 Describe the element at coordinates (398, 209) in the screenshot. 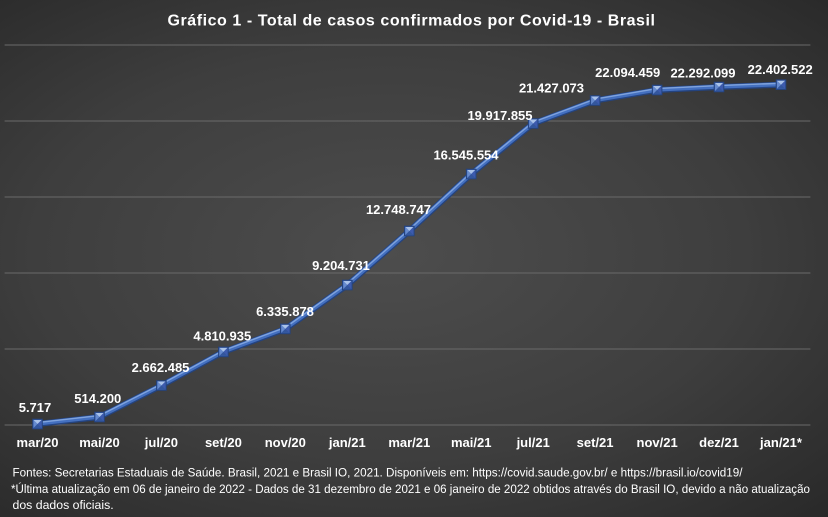

I see `svg-text: 12.748.747` at that location.